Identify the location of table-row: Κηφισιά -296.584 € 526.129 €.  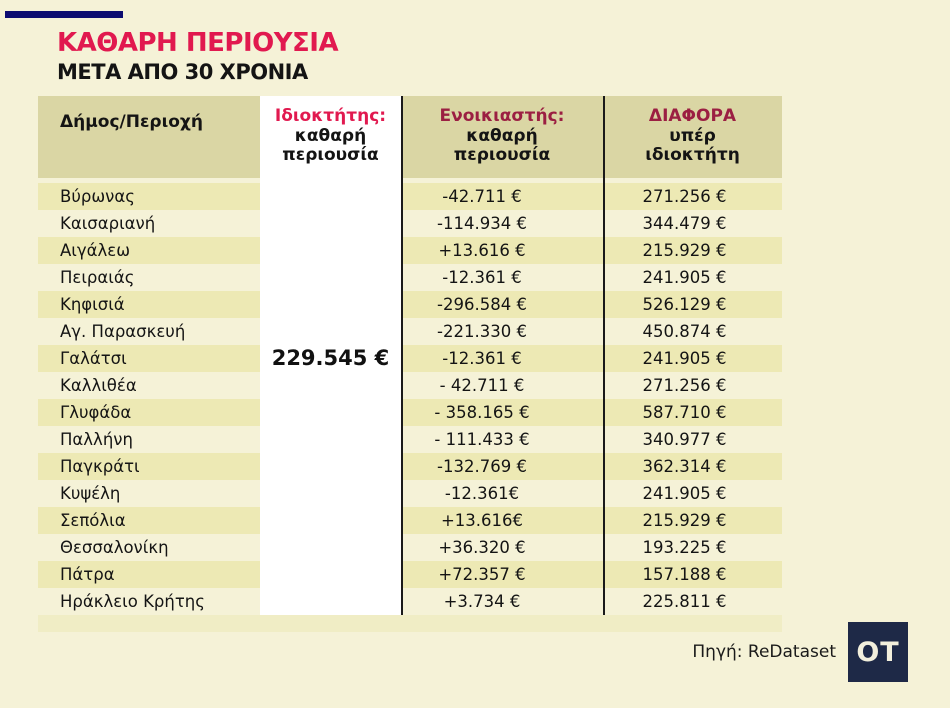
(410, 304).